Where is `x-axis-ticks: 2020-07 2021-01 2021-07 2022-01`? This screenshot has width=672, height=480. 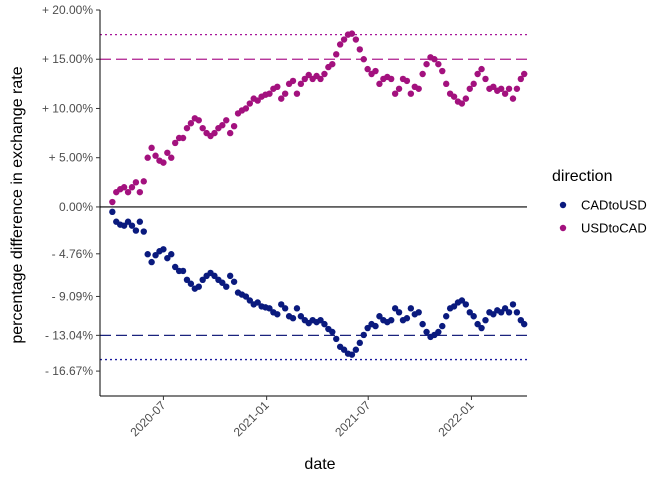
x-axis-ticks: 2020-07 2021-01 2021-07 2022-01 is located at coordinates (302, 417).